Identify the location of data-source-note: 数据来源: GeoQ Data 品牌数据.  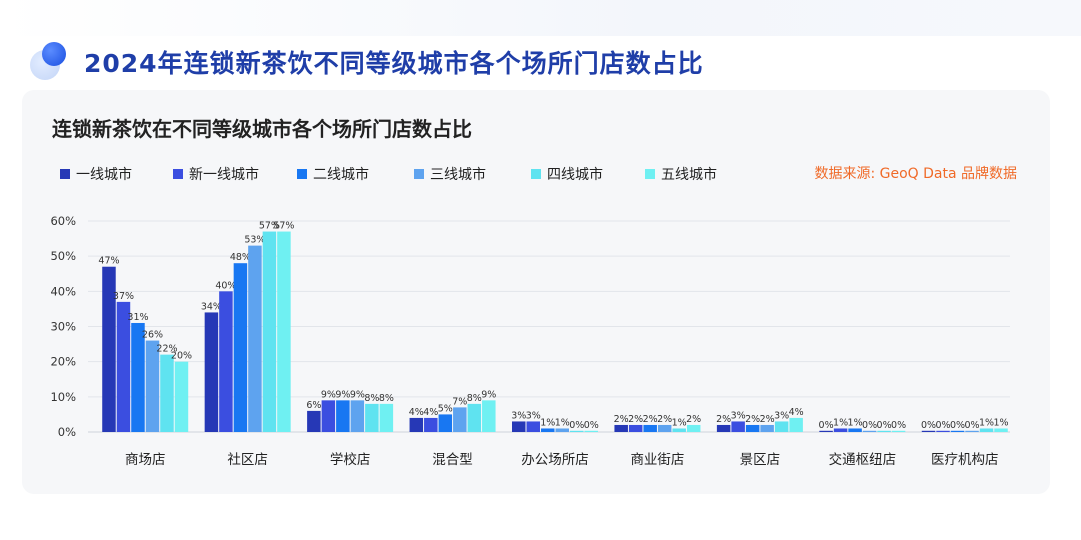
(915, 174).